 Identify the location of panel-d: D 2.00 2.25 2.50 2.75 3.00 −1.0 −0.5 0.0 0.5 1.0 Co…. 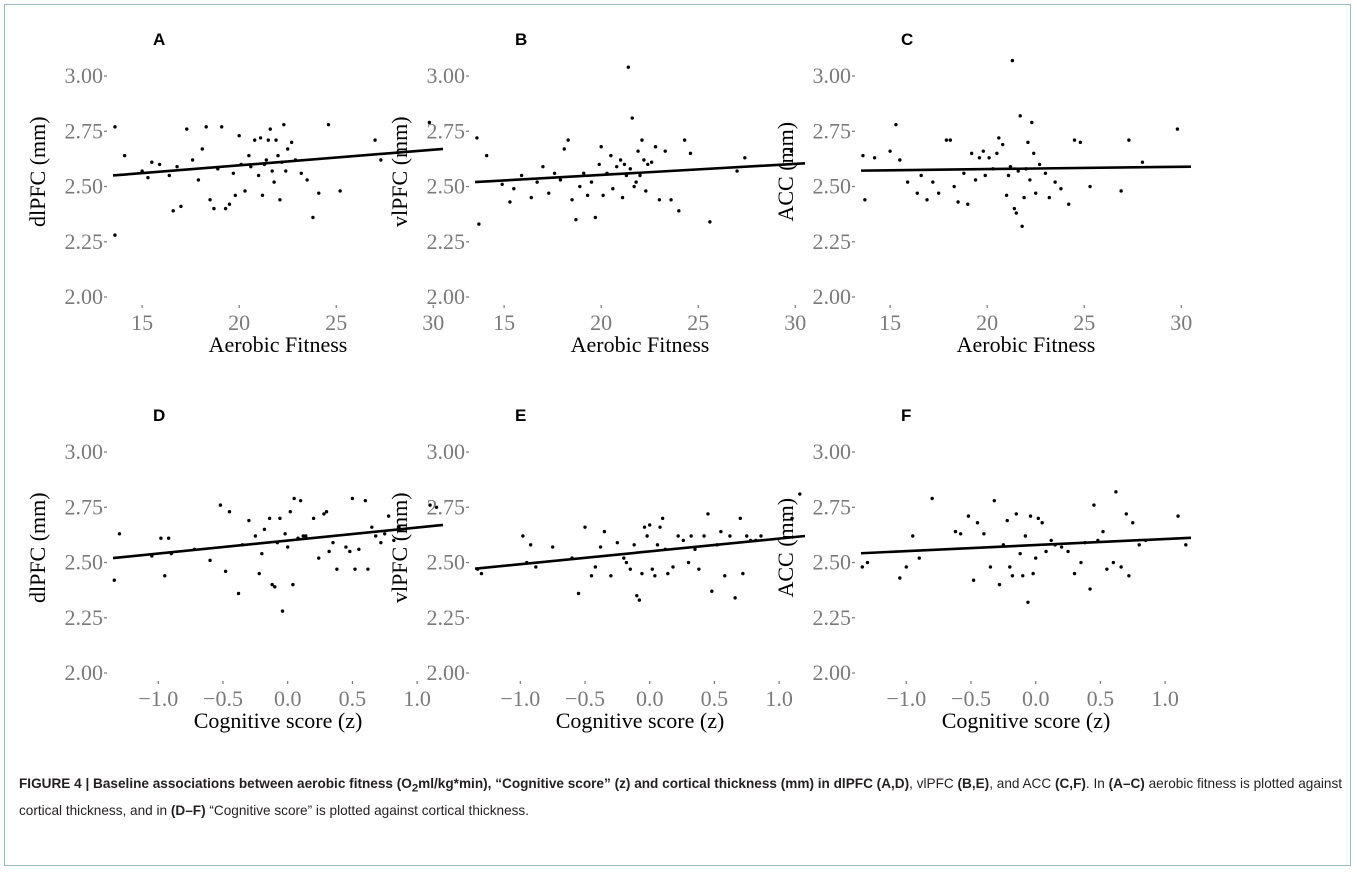
(234, 569).